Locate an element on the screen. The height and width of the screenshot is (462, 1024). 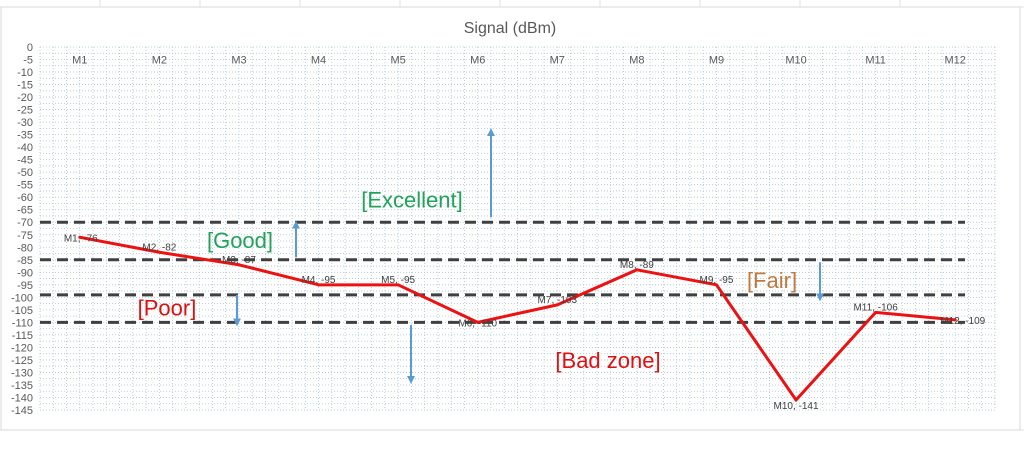
y-tick-label: -10 is located at coordinates (25, 73).